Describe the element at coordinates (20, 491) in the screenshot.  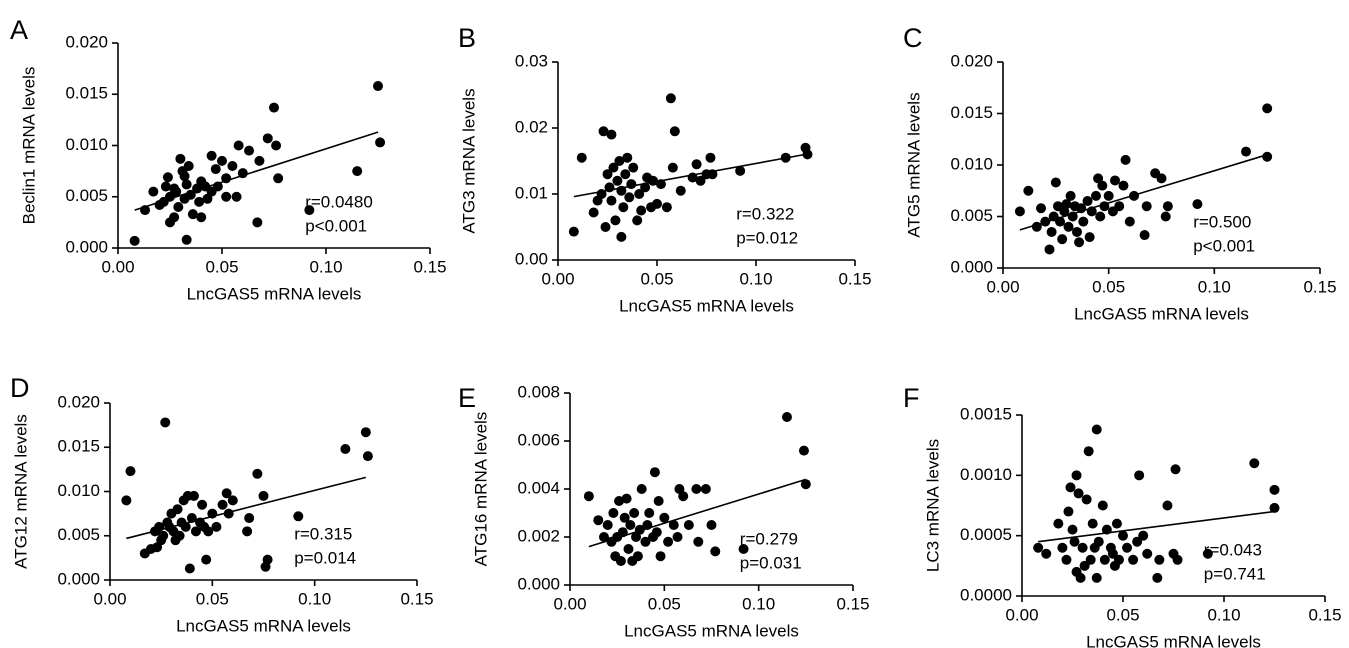
I see `y-axis-label: ATG12 mRNA levels` at that location.